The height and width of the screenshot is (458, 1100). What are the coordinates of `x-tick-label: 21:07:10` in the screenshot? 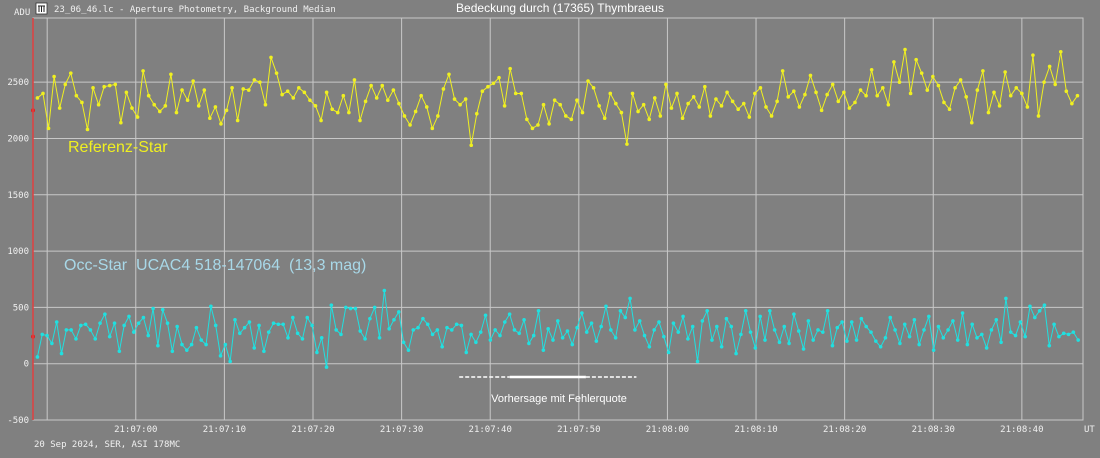 It's located at (224, 430).